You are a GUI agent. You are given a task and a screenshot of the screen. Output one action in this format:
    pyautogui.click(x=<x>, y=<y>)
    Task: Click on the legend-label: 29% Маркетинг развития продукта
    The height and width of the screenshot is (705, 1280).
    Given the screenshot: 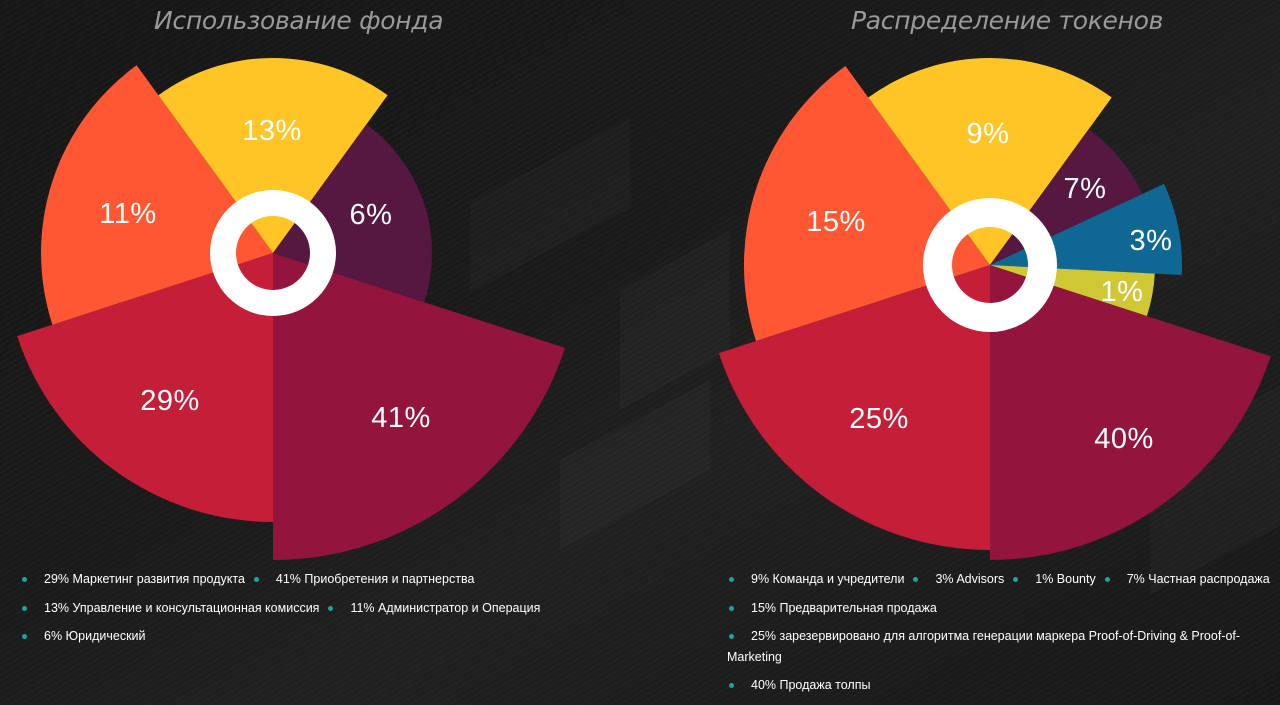 What is the action you would take?
    pyautogui.click(x=144, y=579)
    